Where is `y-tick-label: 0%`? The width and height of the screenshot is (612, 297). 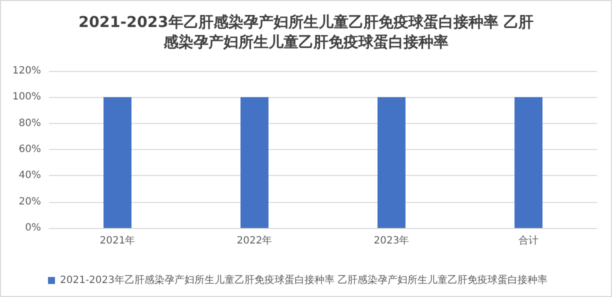
y-tick-label: 0% is located at coordinates (33, 228).